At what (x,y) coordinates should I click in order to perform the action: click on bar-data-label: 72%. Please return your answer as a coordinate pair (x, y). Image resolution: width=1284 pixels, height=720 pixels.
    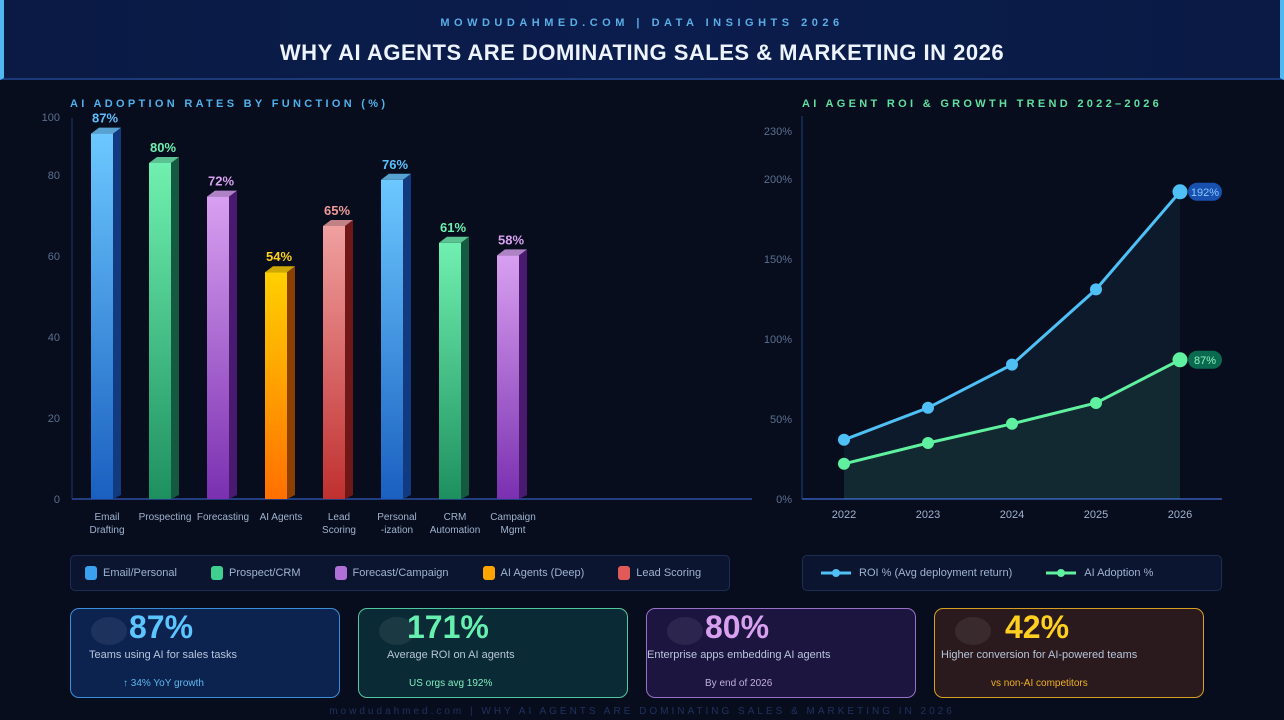
    Looking at the image, I should click on (221, 181).